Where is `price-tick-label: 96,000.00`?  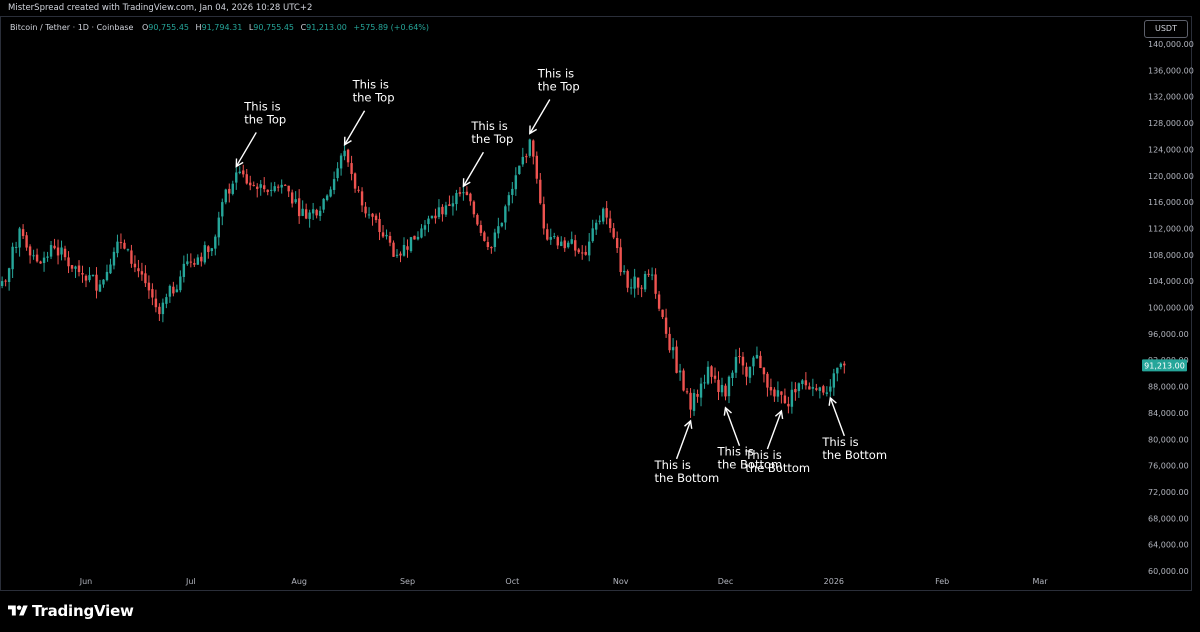 price-tick-label: 96,000.00 is located at coordinates (1168, 334).